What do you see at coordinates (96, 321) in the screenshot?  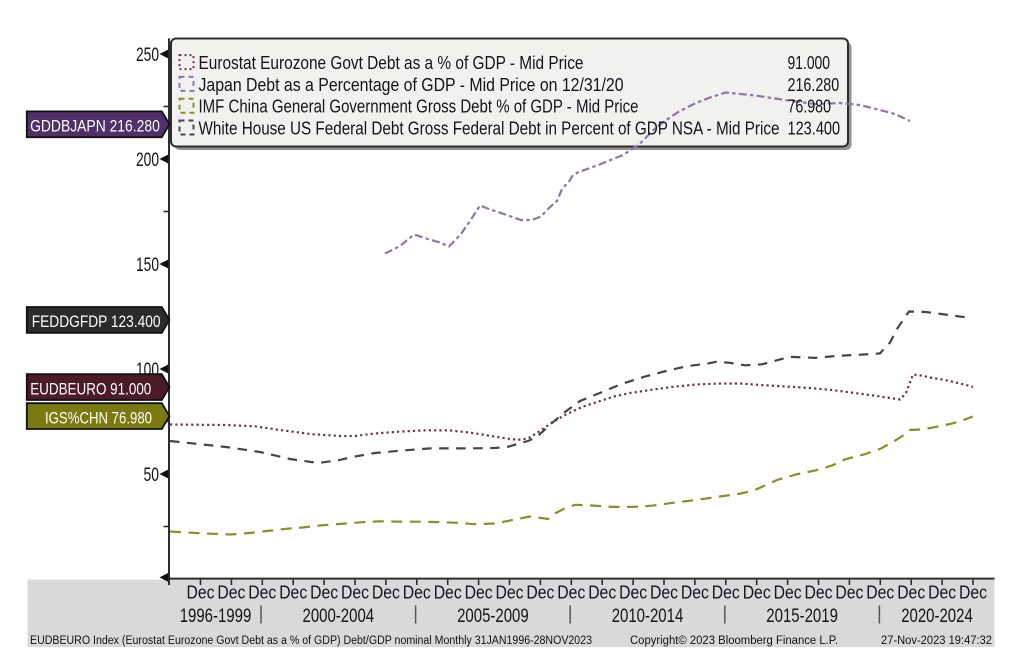 I see `svg-text: FEDDGFDP 123.400` at bounding box center [96, 321].